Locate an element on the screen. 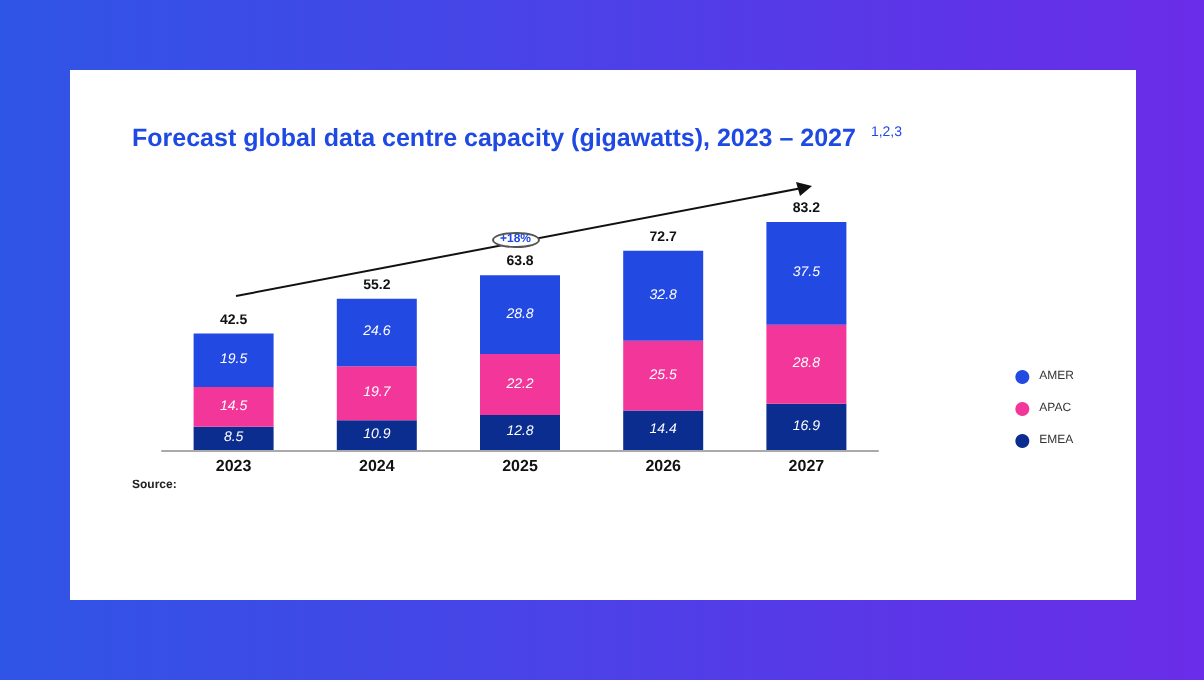 The height and width of the screenshot is (680, 1204). x-tick-label: 2026 is located at coordinates (664, 466).